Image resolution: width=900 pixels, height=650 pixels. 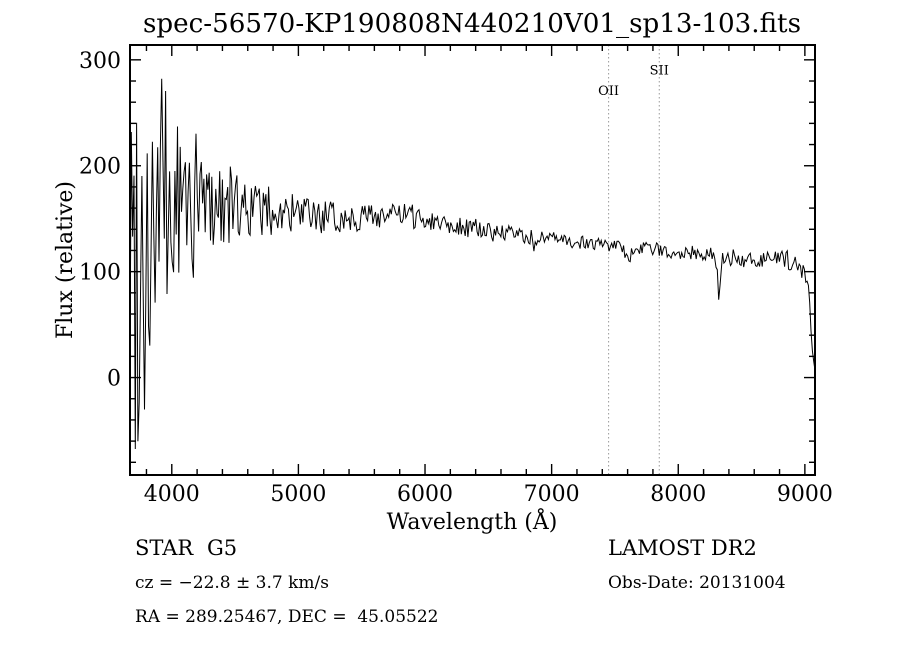 I want to click on x-tick-label: 7000, so click(x=552, y=494).